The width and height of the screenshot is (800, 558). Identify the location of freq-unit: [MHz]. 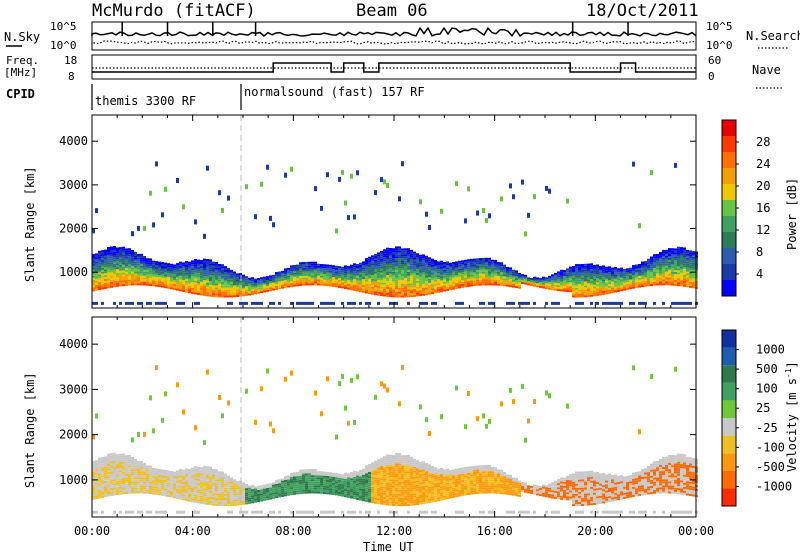
(20, 72).